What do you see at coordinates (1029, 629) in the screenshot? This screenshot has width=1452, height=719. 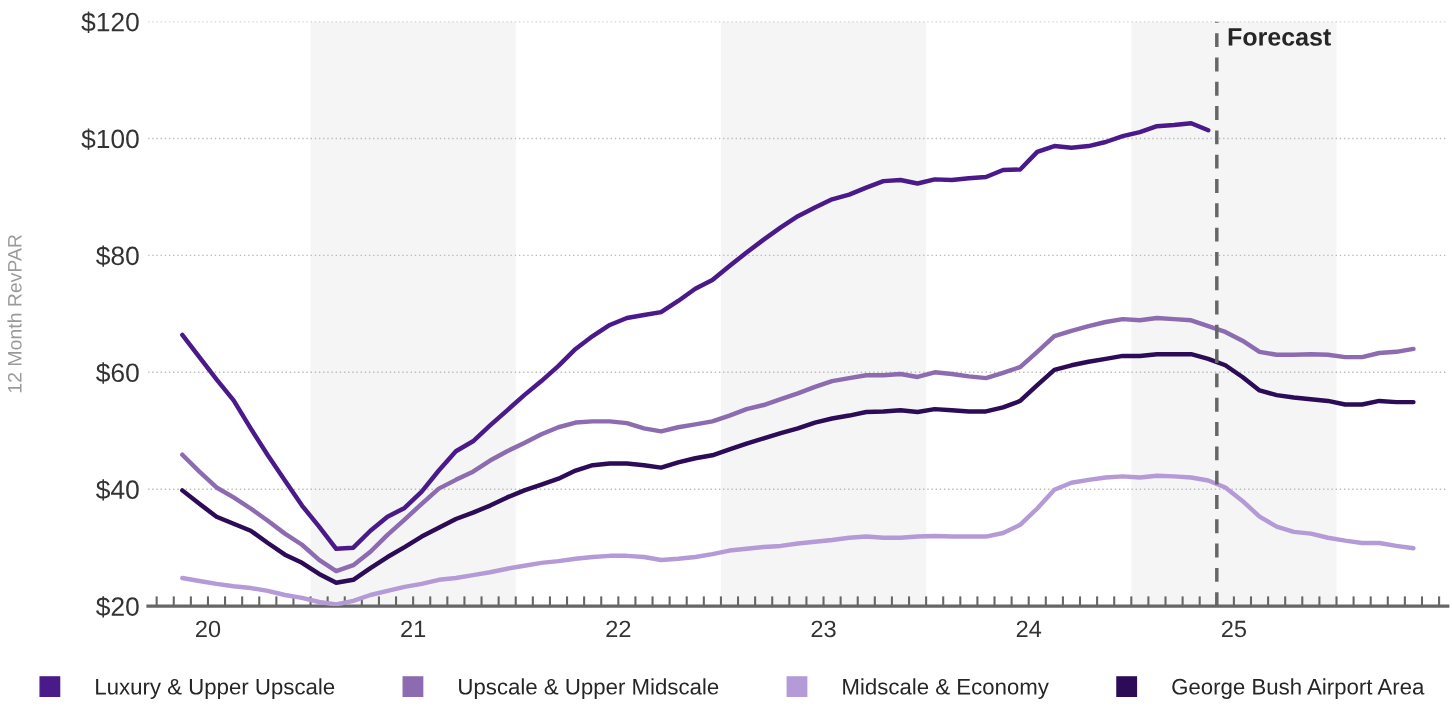 I see `x-tick-label: 24` at bounding box center [1029, 629].